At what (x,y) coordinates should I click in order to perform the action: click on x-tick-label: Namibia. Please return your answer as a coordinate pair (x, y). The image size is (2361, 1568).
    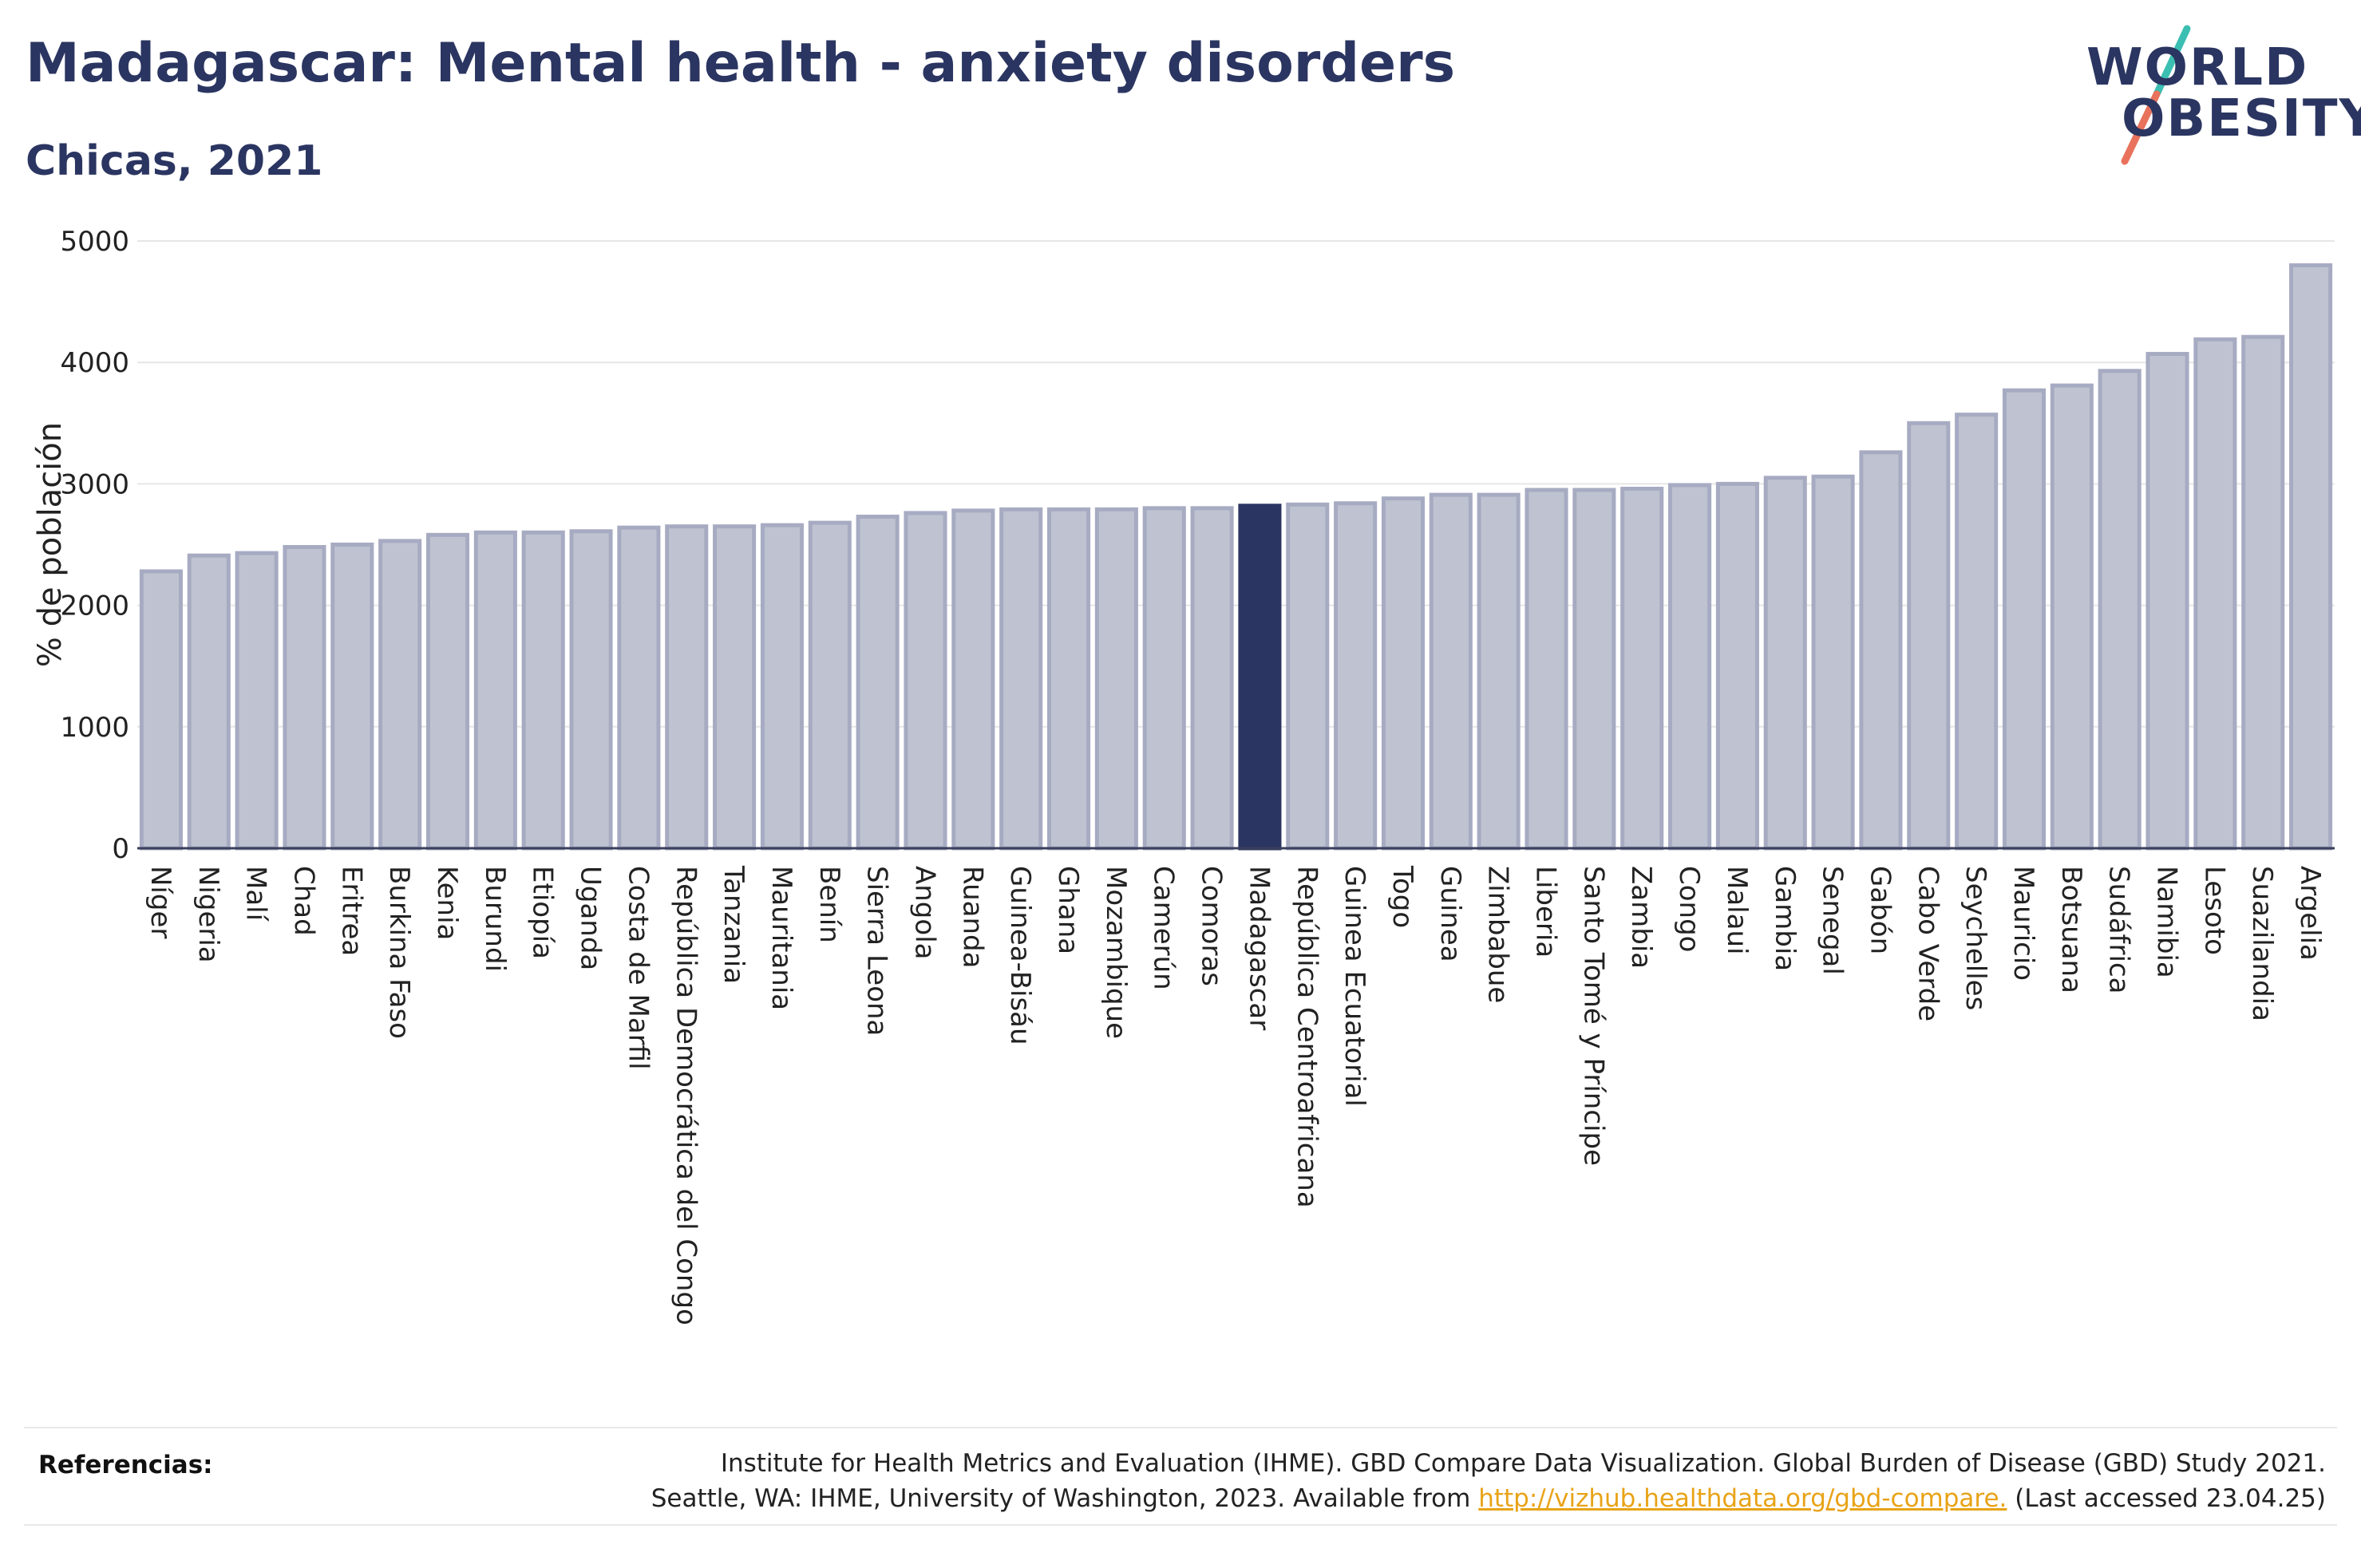
    Looking at the image, I should click on (2167, 922).